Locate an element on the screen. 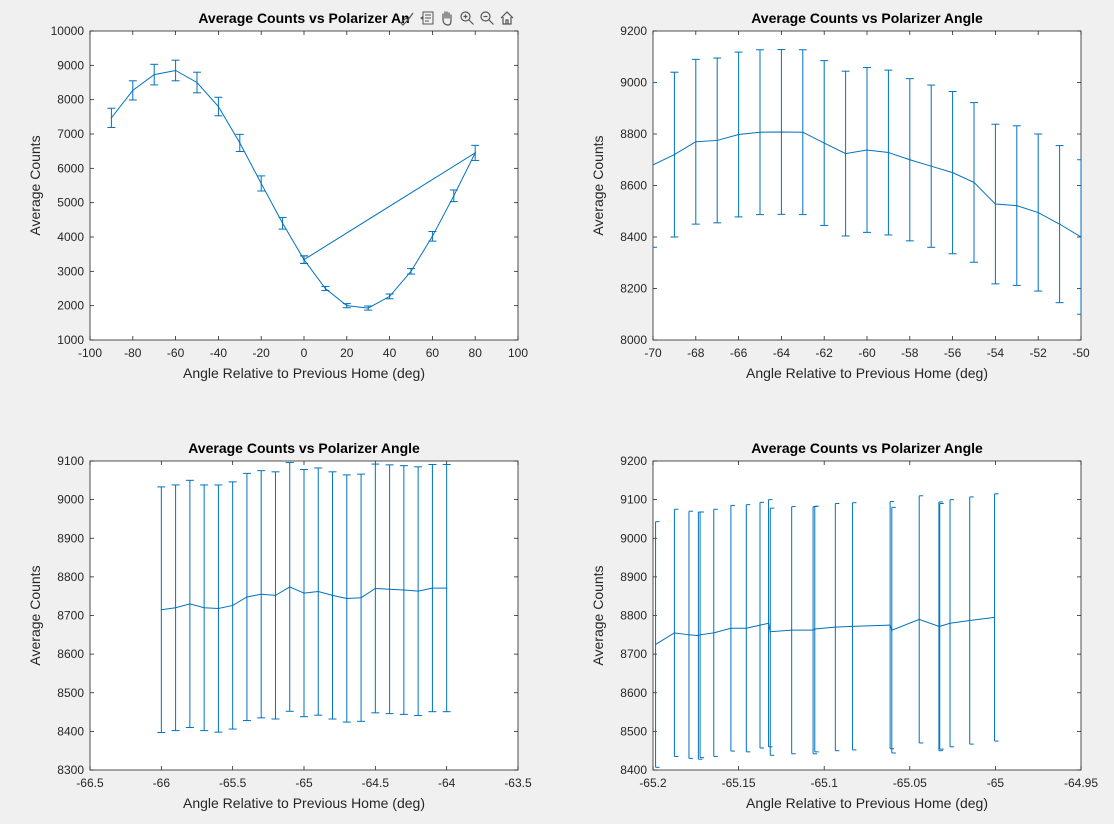 The height and width of the screenshot is (824, 1114). y-tick-label: 9000 is located at coordinates (633, 83).